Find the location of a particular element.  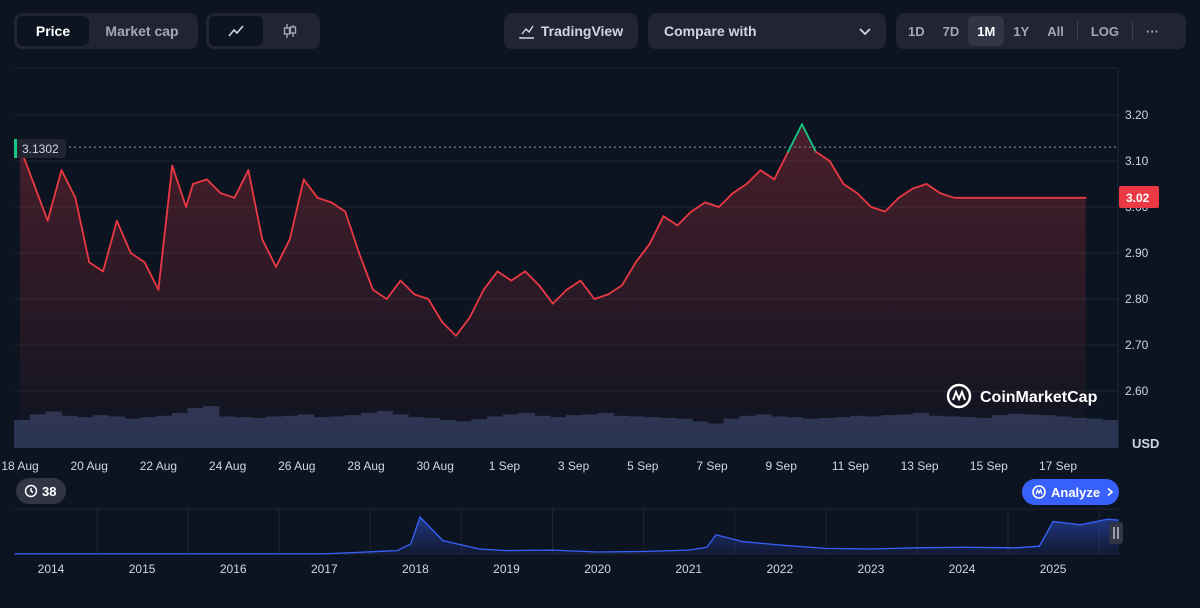

events-count: 38 is located at coordinates (49, 491).